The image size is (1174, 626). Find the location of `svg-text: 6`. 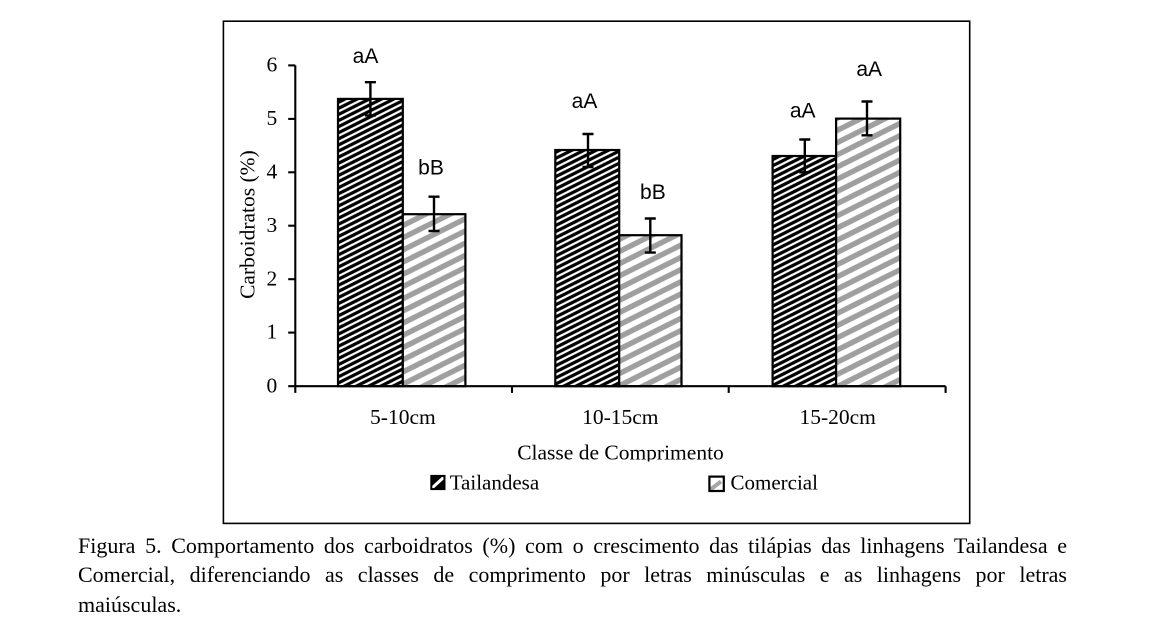

svg-text: 6 is located at coordinates (272, 65).